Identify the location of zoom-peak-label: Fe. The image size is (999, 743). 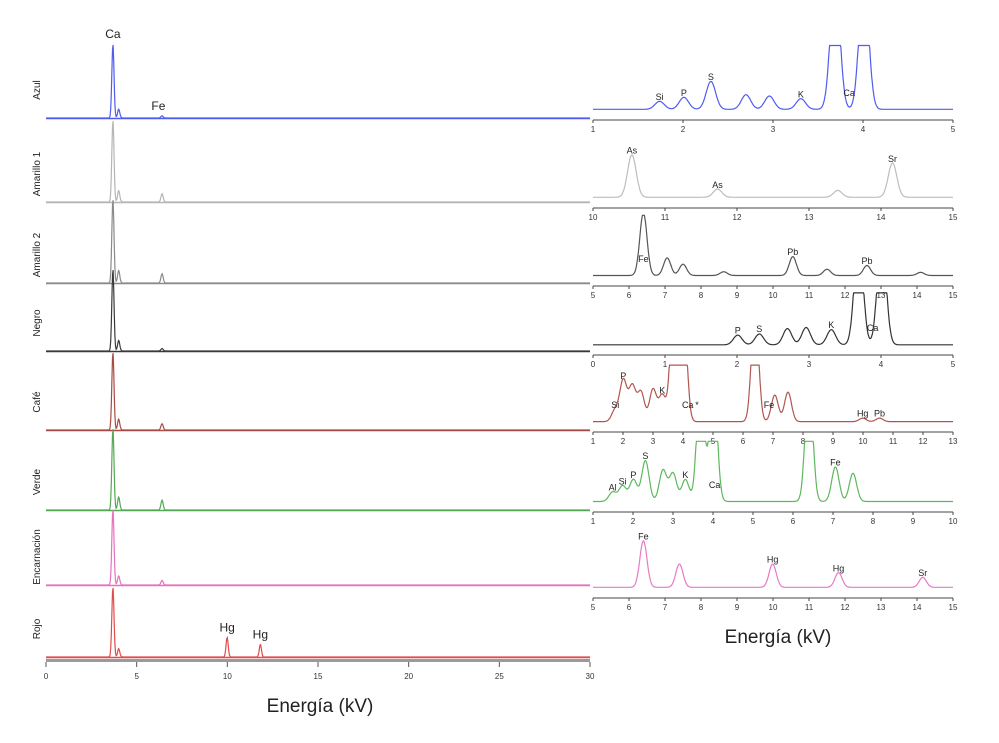
(643, 259).